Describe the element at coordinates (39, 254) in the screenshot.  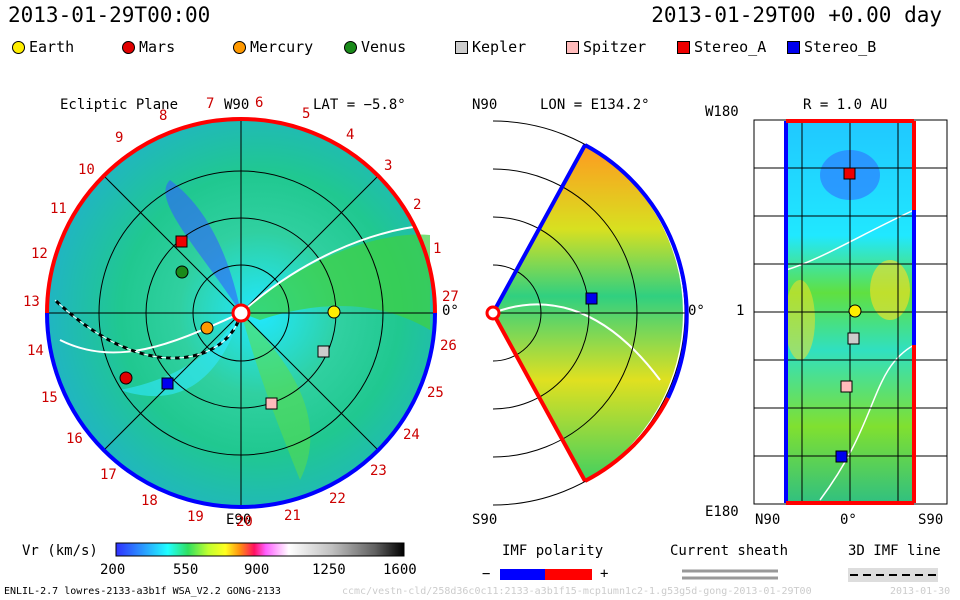
I see `ring-number: 12` at that location.